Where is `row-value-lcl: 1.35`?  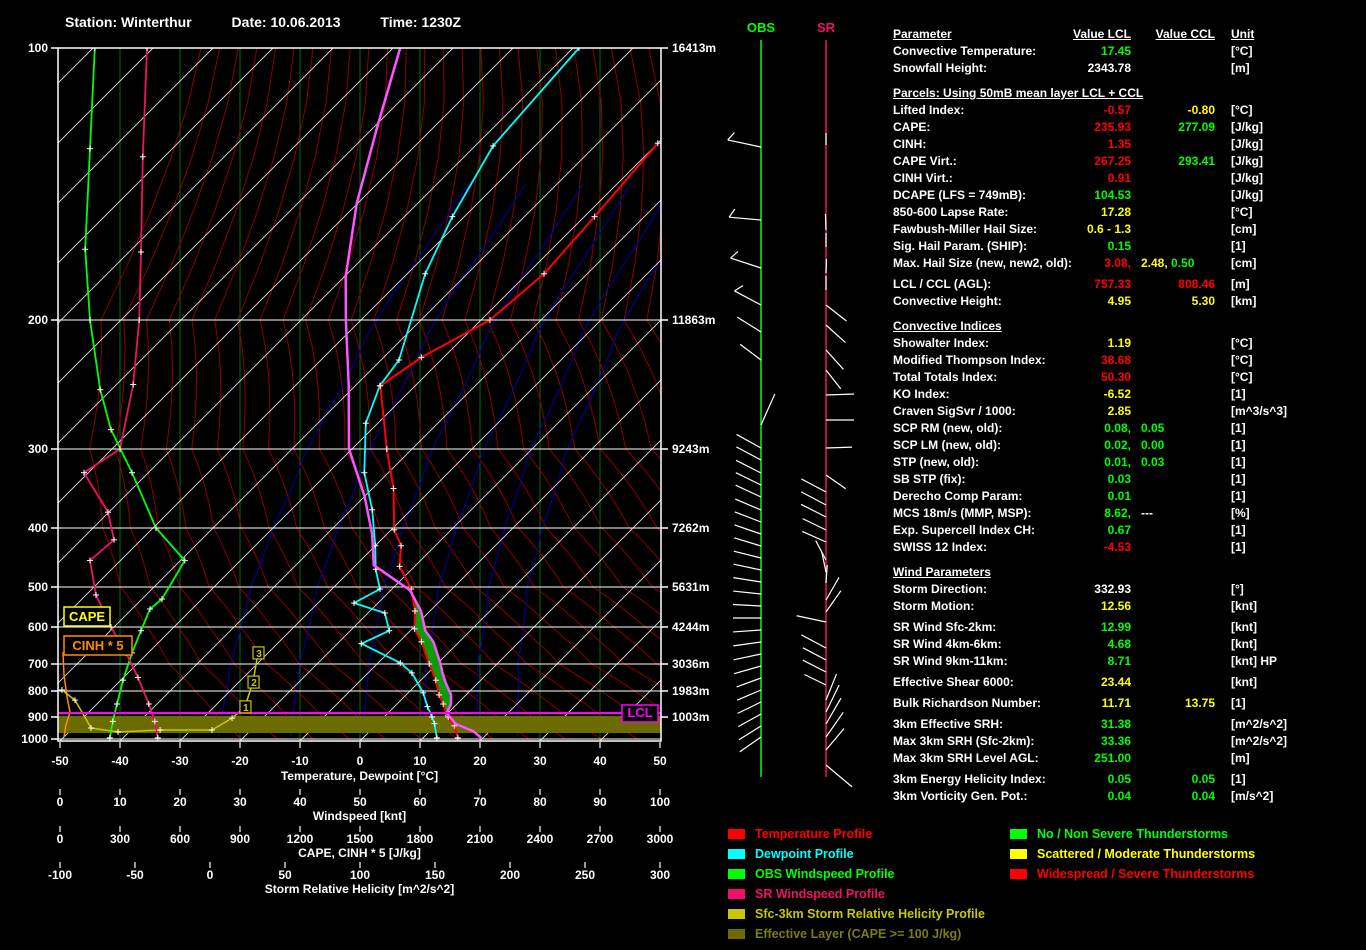 row-value-lcl: 1.35 is located at coordinates (1119, 144).